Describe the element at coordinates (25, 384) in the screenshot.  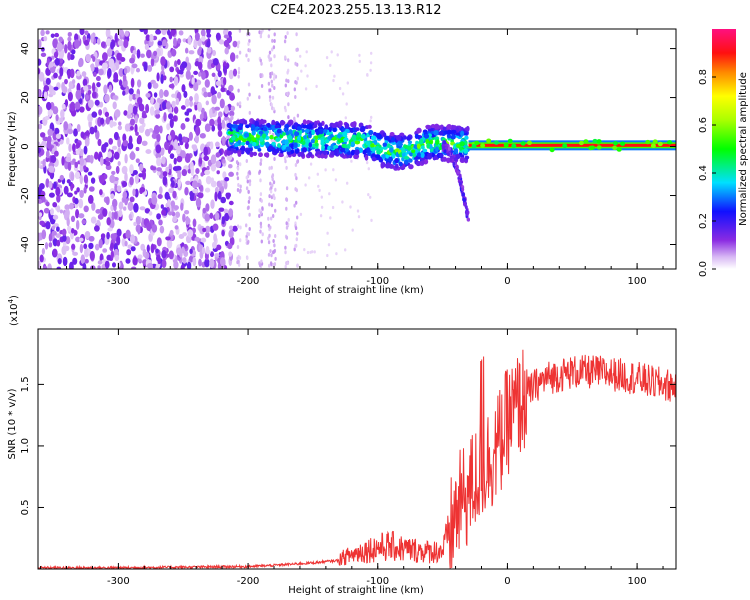
I see `snr-y-tick-label: 1.5` at that location.